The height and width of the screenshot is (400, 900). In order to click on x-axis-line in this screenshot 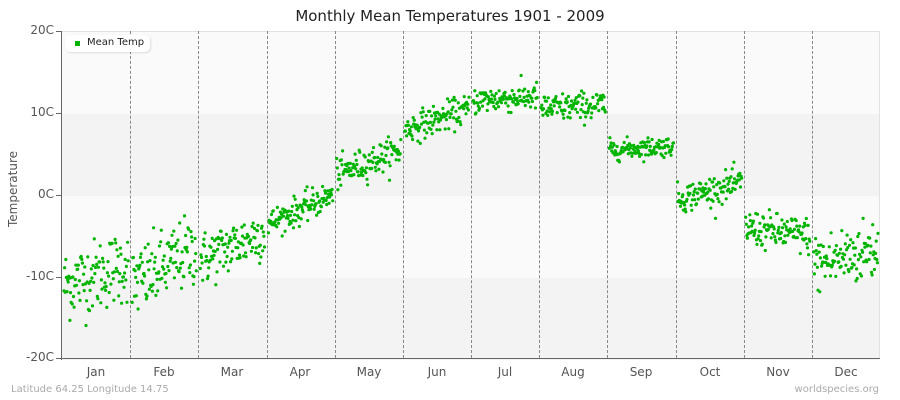, I will do `click(470, 358)`.